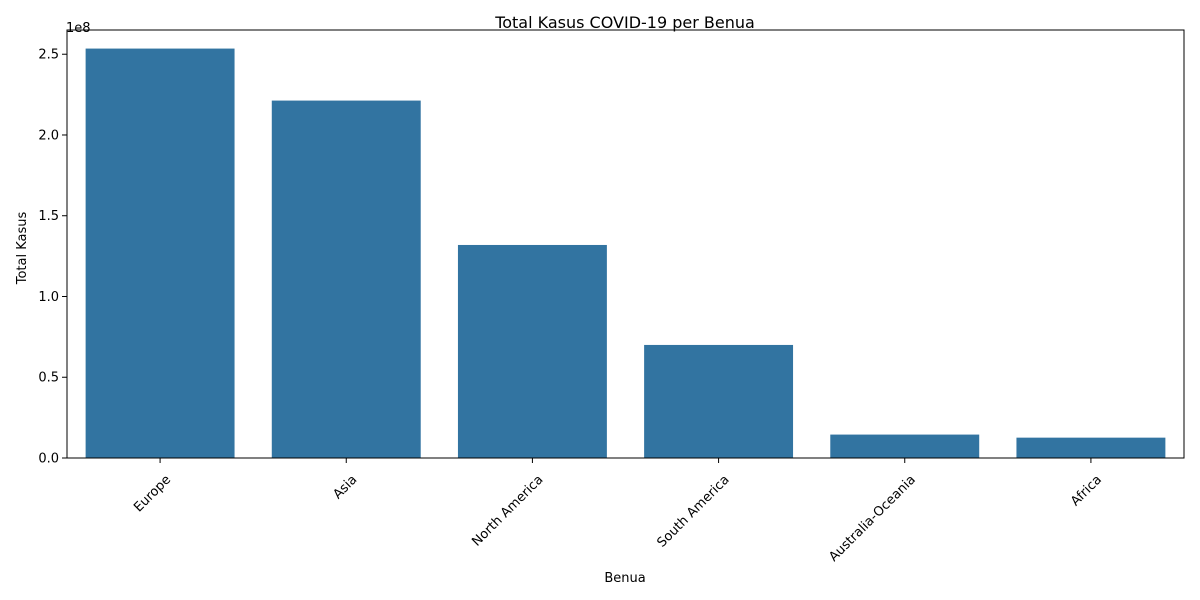 This screenshot has height=600, width=1200. Describe the element at coordinates (346, 279) in the screenshot. I see `bar-asia` at that location.